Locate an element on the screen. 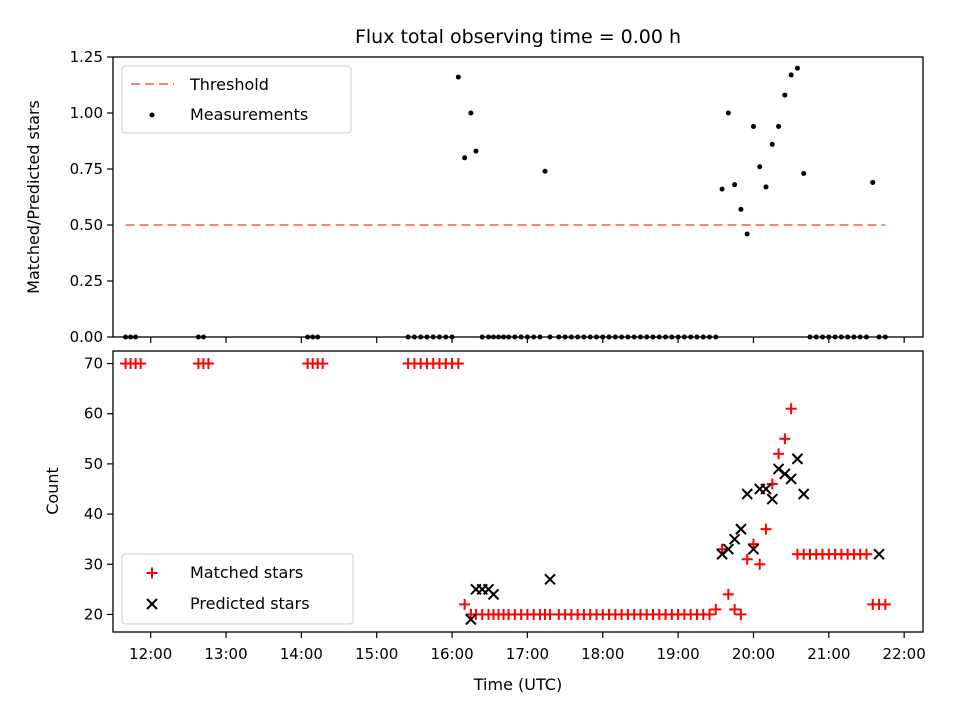 The image size is (960, 720). x-tick-label: 12:00 is located at coordinates (150, 654).